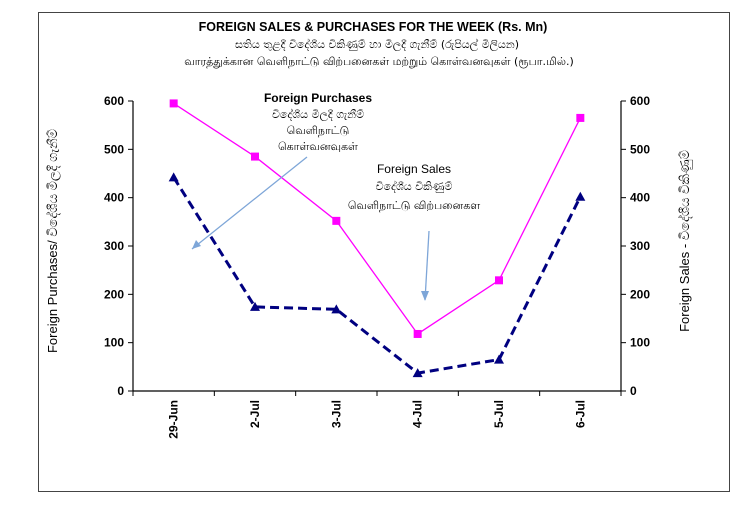 This screenshot has width=750, height=508. What do you see at coordinates (255, 414) in the screenshot?
I see `x-tick-label: 2-Jul` at bounding box center [255, 414].